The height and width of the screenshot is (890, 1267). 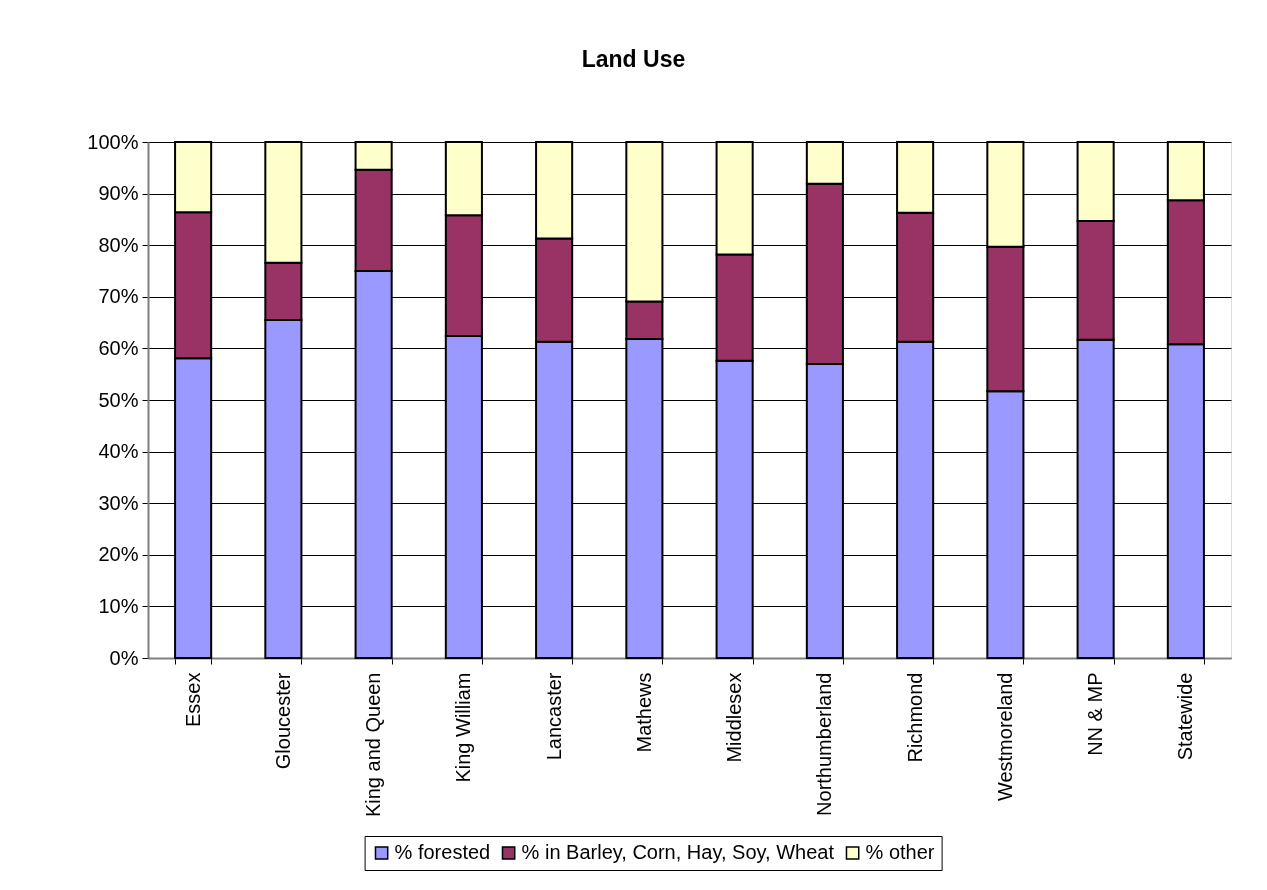 What do you see at coordinates (192, 699) in the screenshot?
I see `x-tick-label: Essex` at bounding box center [192, 699].